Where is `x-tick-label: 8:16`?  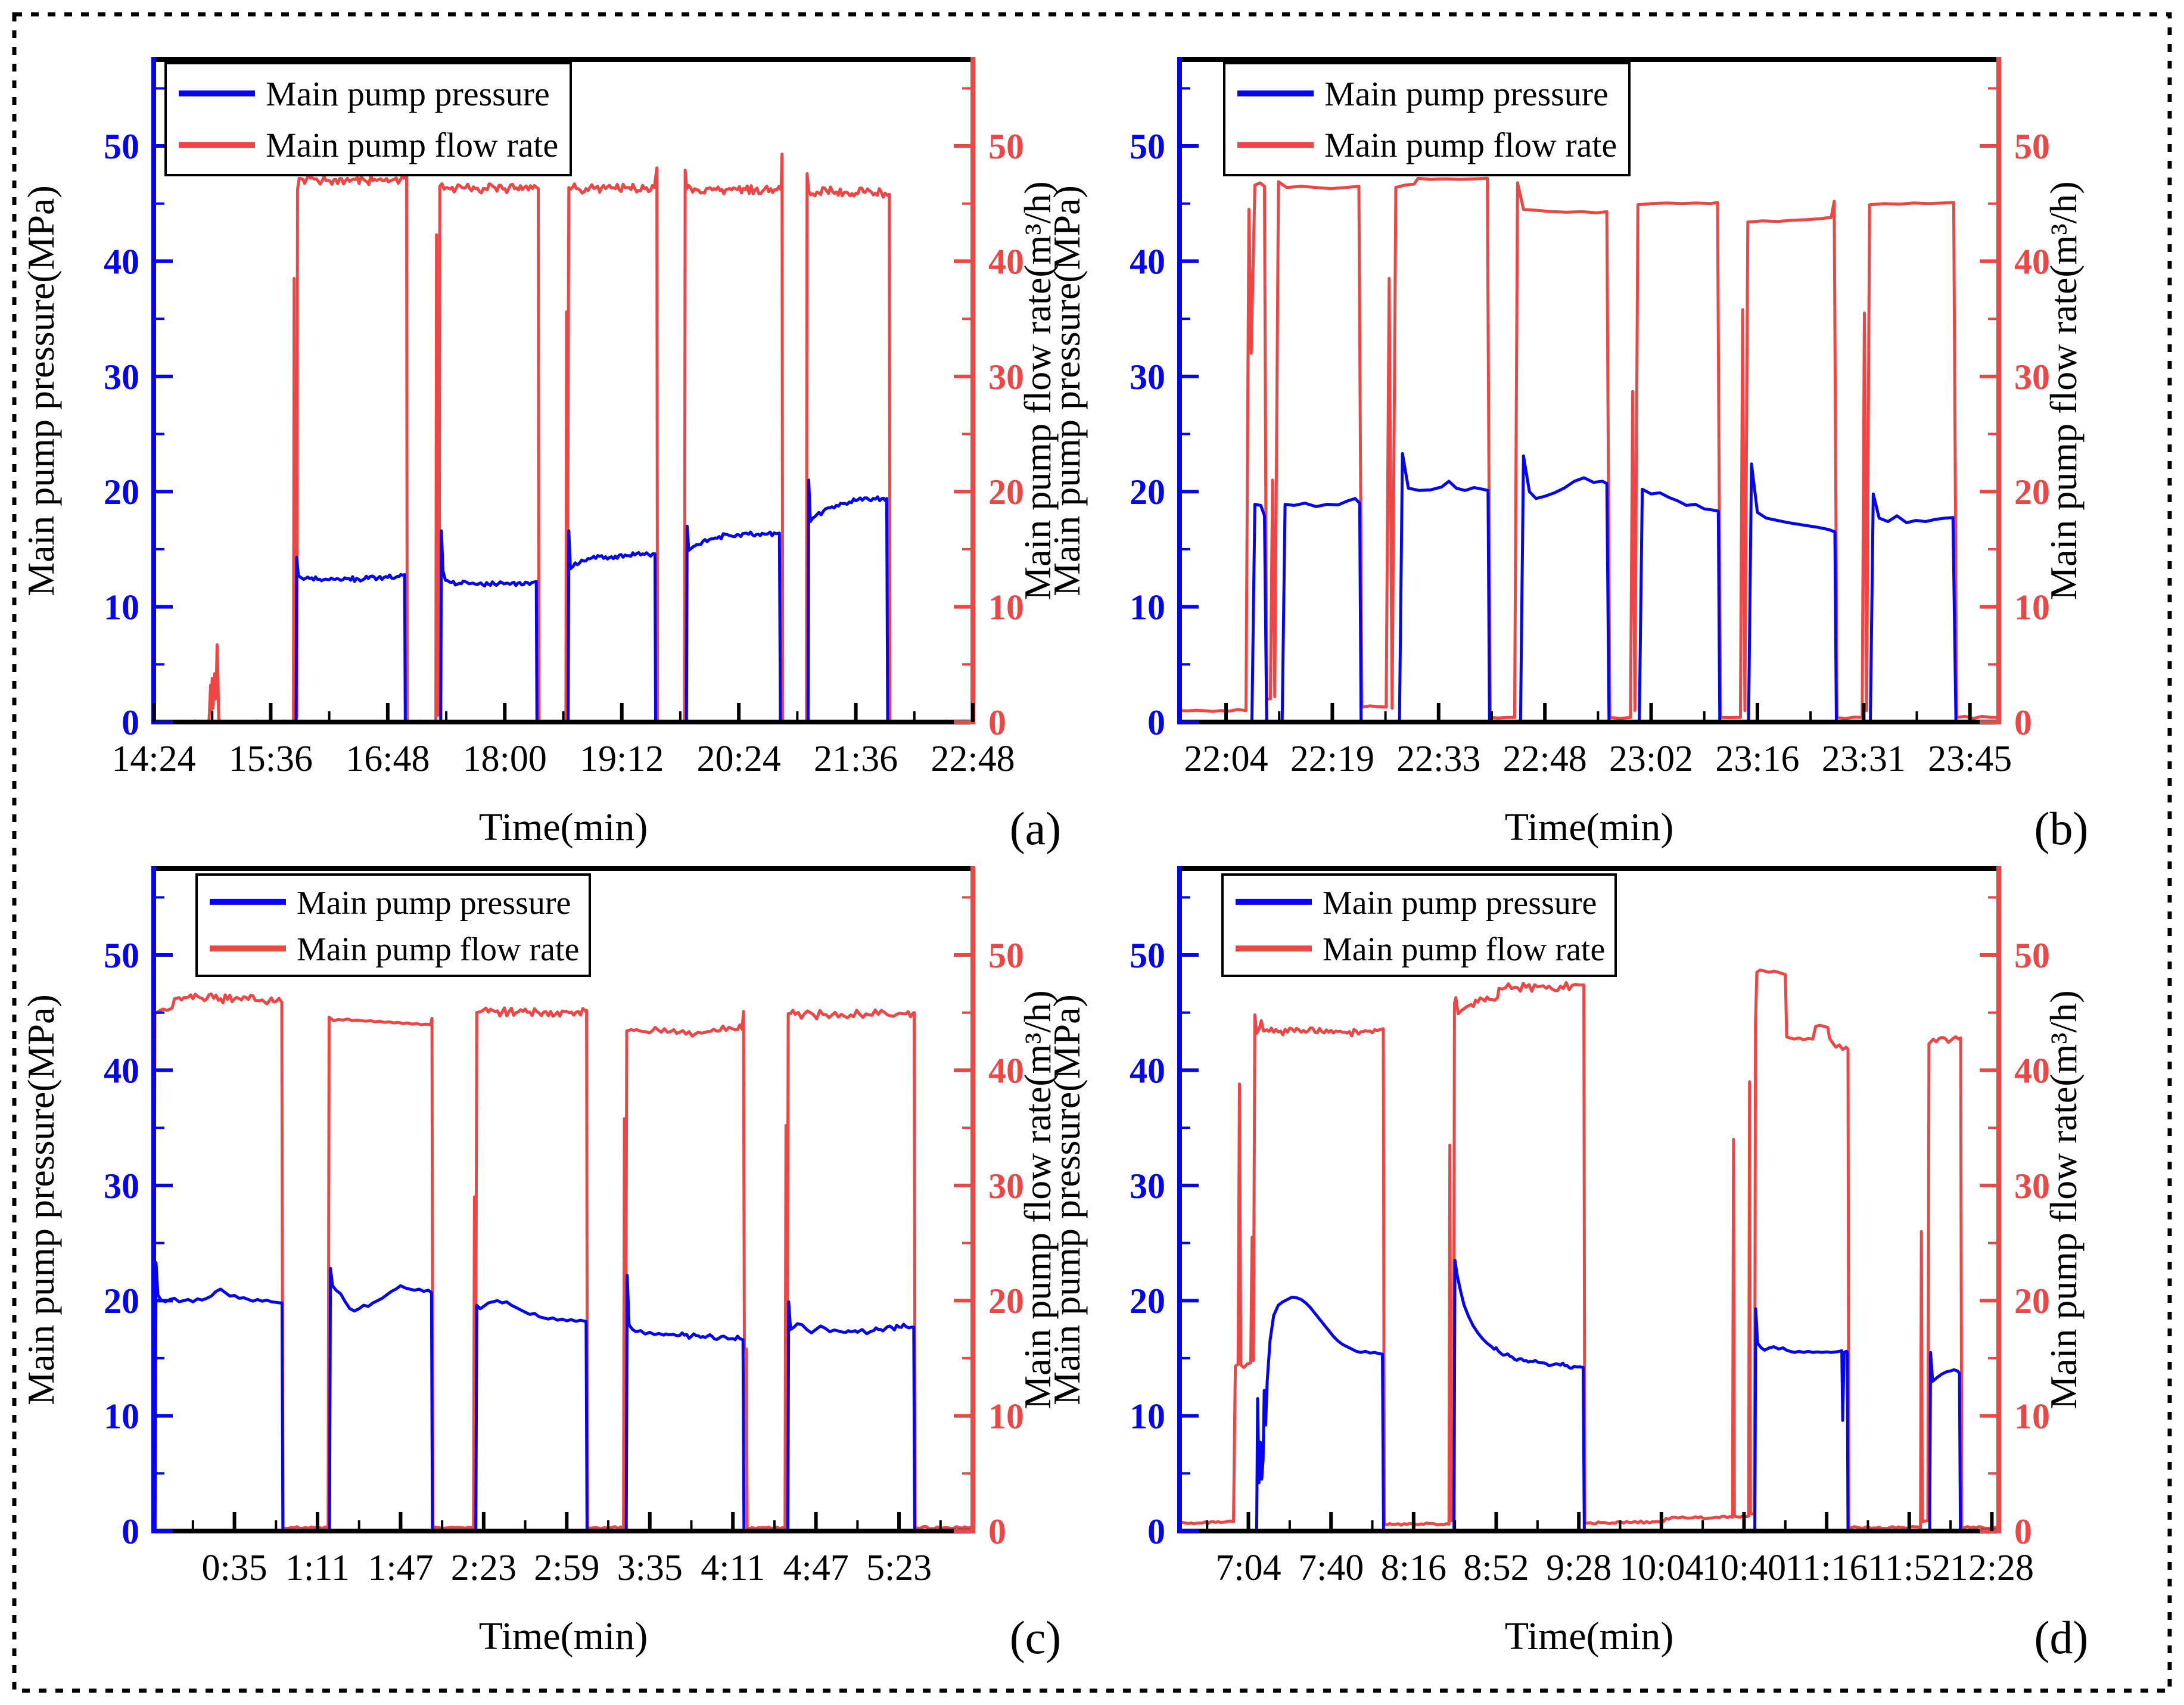 x-tick-label: 8:16 is located at coordinates (1413, 1568).